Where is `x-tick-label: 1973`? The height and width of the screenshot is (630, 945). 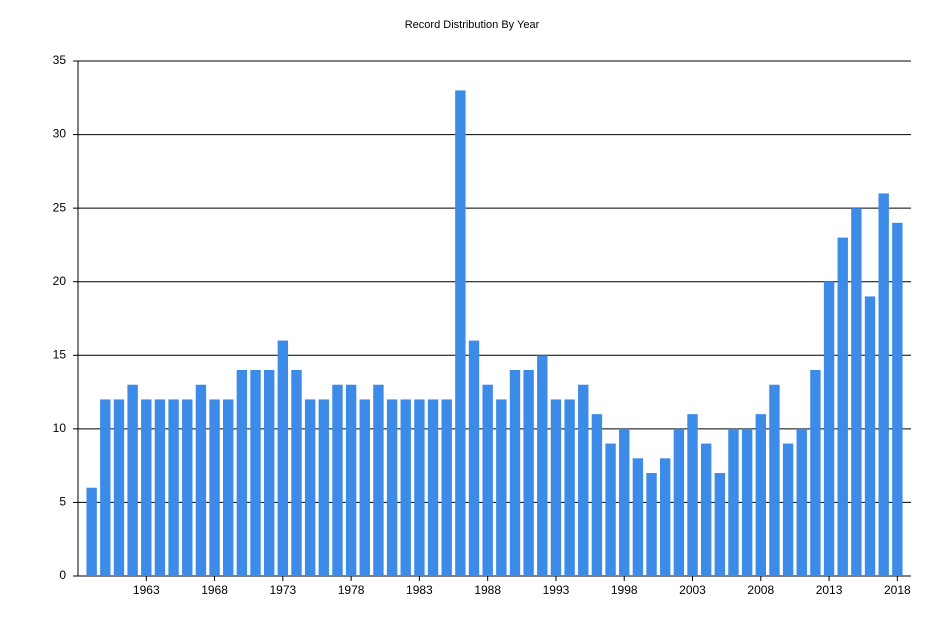 x-tick-label: 1973 is located at coordinates (282, 590).